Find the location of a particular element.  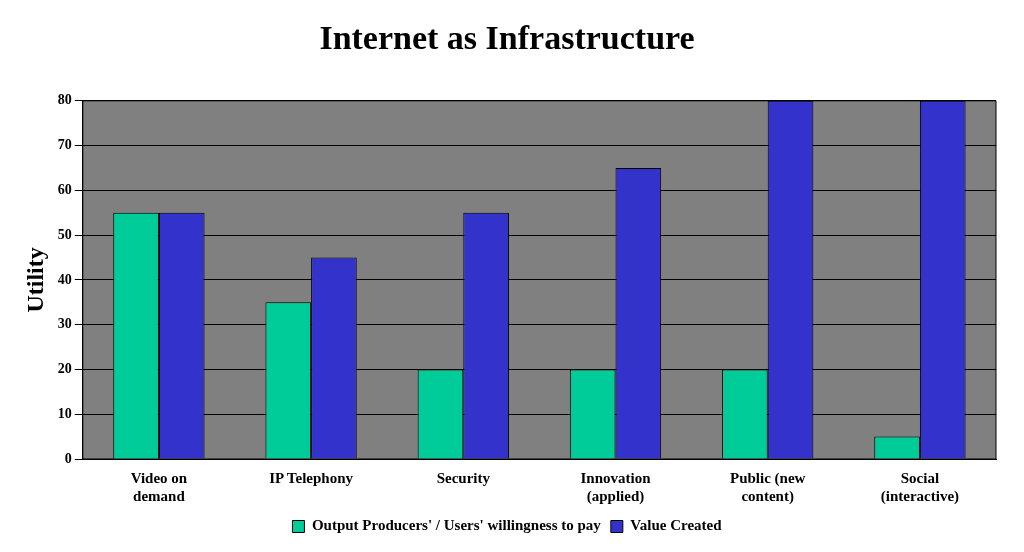

y-tick-label: 50 is located at coordinates (64, 234).